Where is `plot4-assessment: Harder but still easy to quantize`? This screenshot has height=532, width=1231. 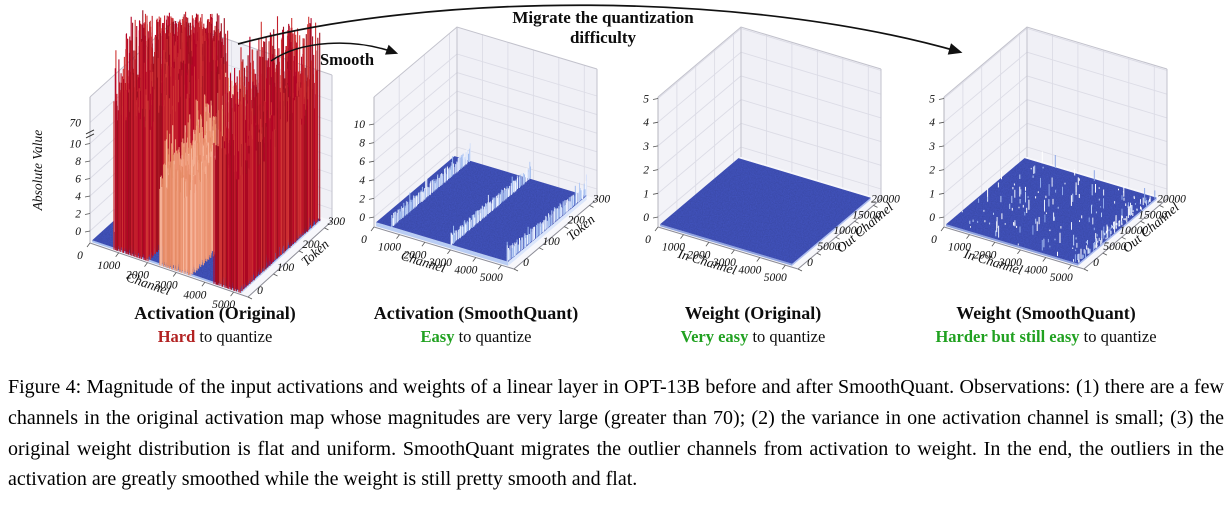
plot4-assessment: Harder but still easy to quantize is located at coordinates (1046, 337).